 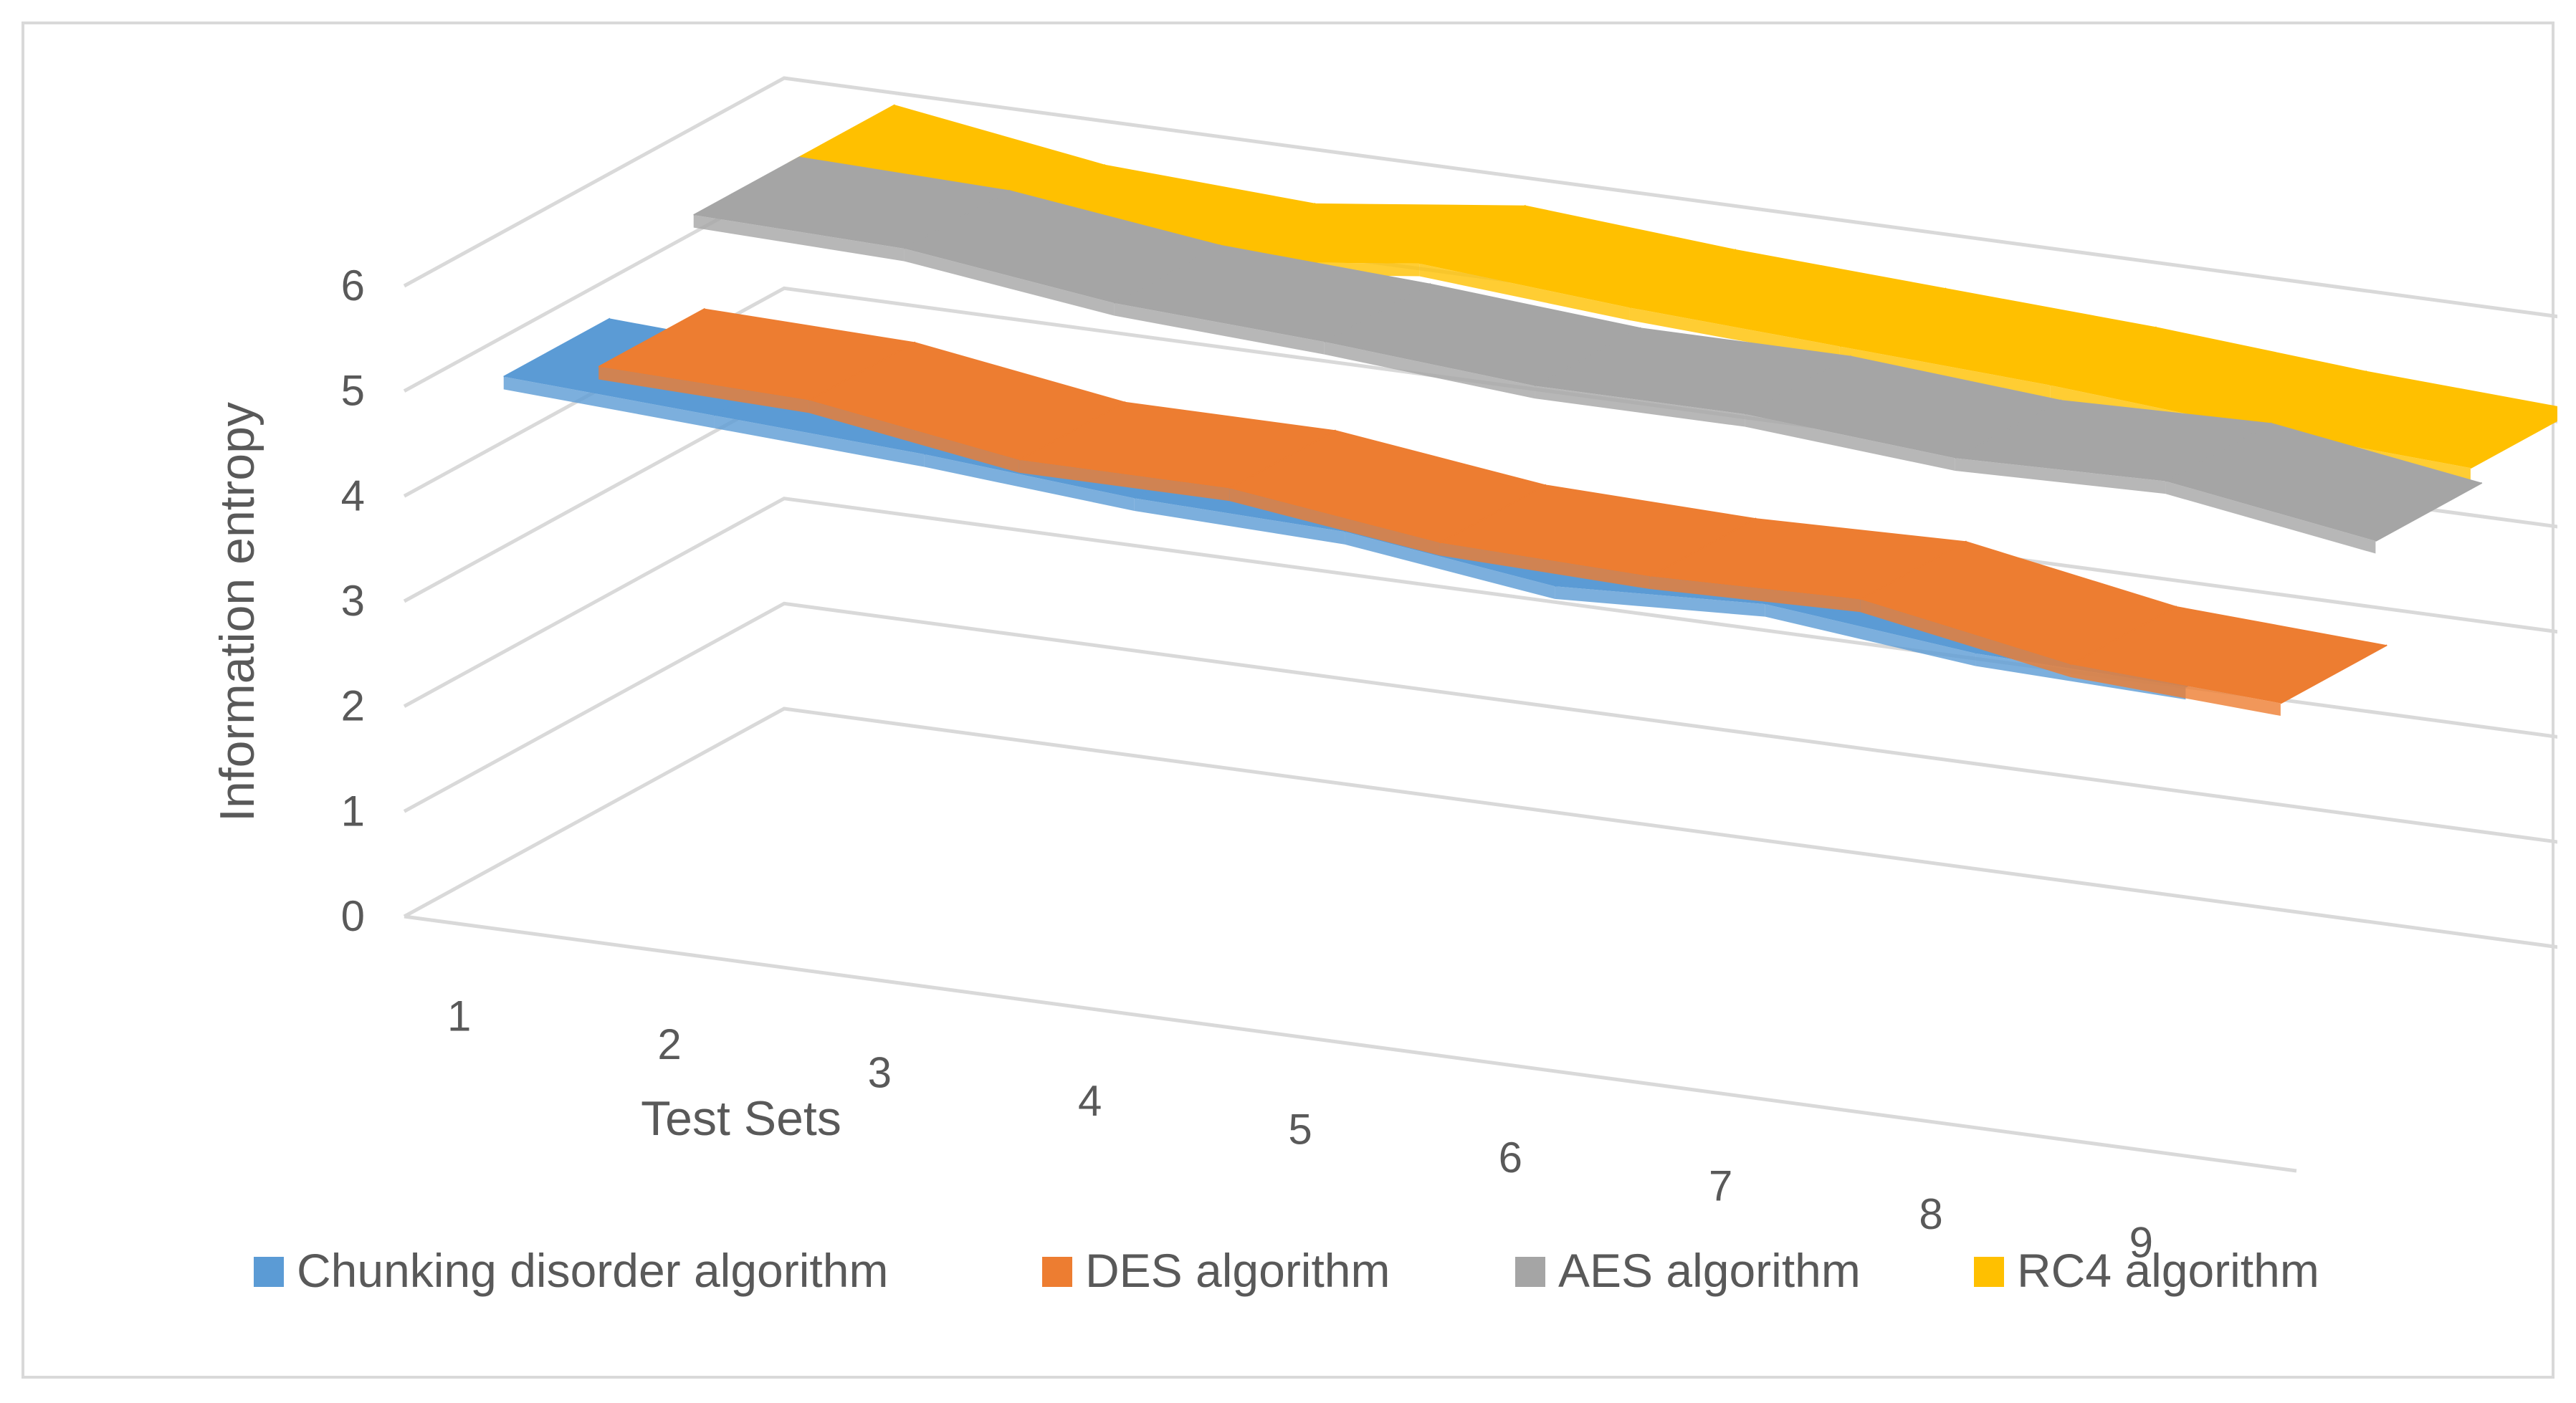 I want to click on x-tick-label: 4, so click(x=1090, y=1101).